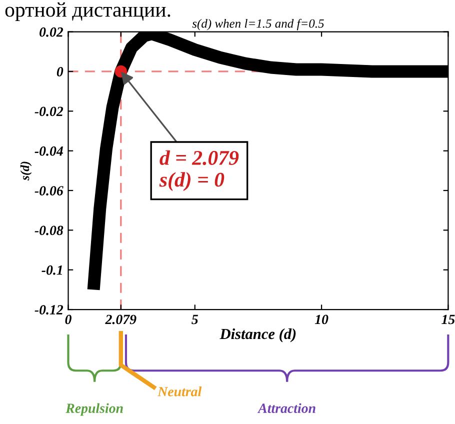 The image size is (455, 424). What do you see at coordinates (49, 310) in the screenshot?
I see `y-tick-label: -0.12` at bounding box center [49, 310].